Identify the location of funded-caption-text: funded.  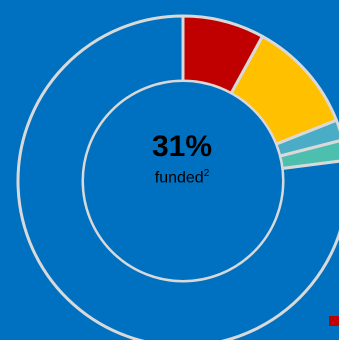
(179, 178).